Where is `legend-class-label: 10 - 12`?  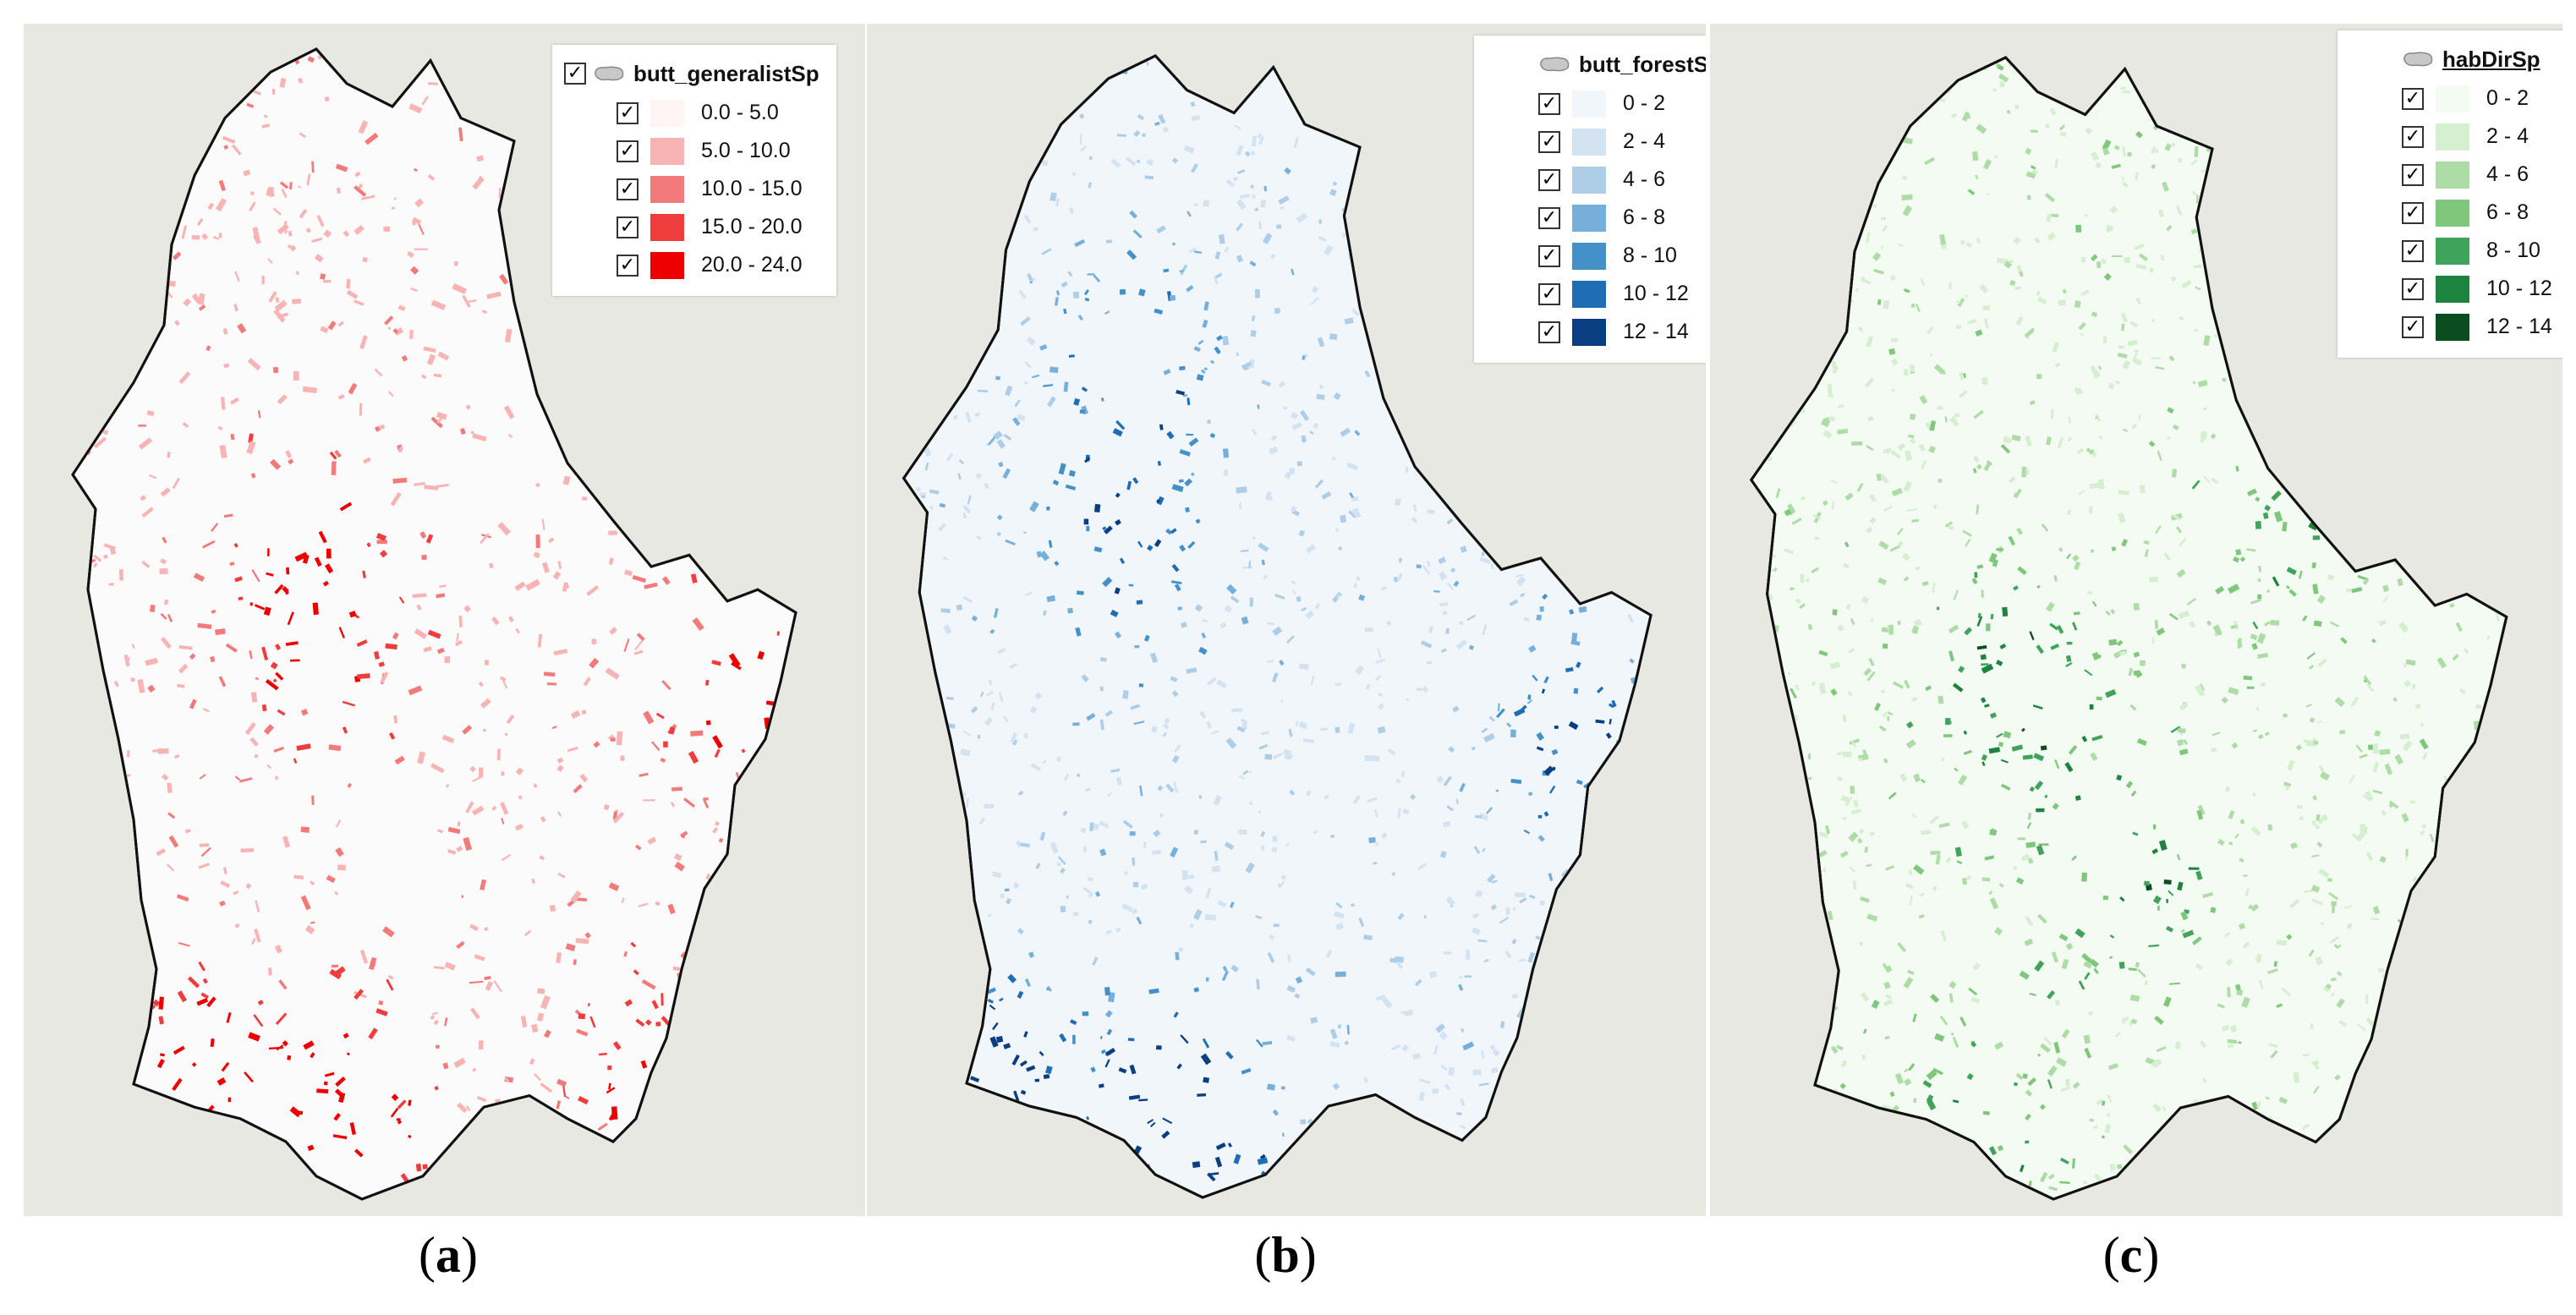 legend-class-label: 10 - 12 is located at coordinates (1656, 293).